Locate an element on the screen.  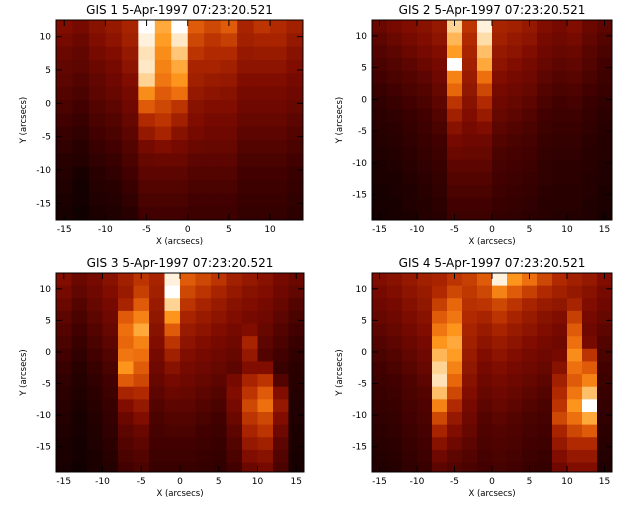
y-tick-label: -15 is located at coordinates (359, 196).